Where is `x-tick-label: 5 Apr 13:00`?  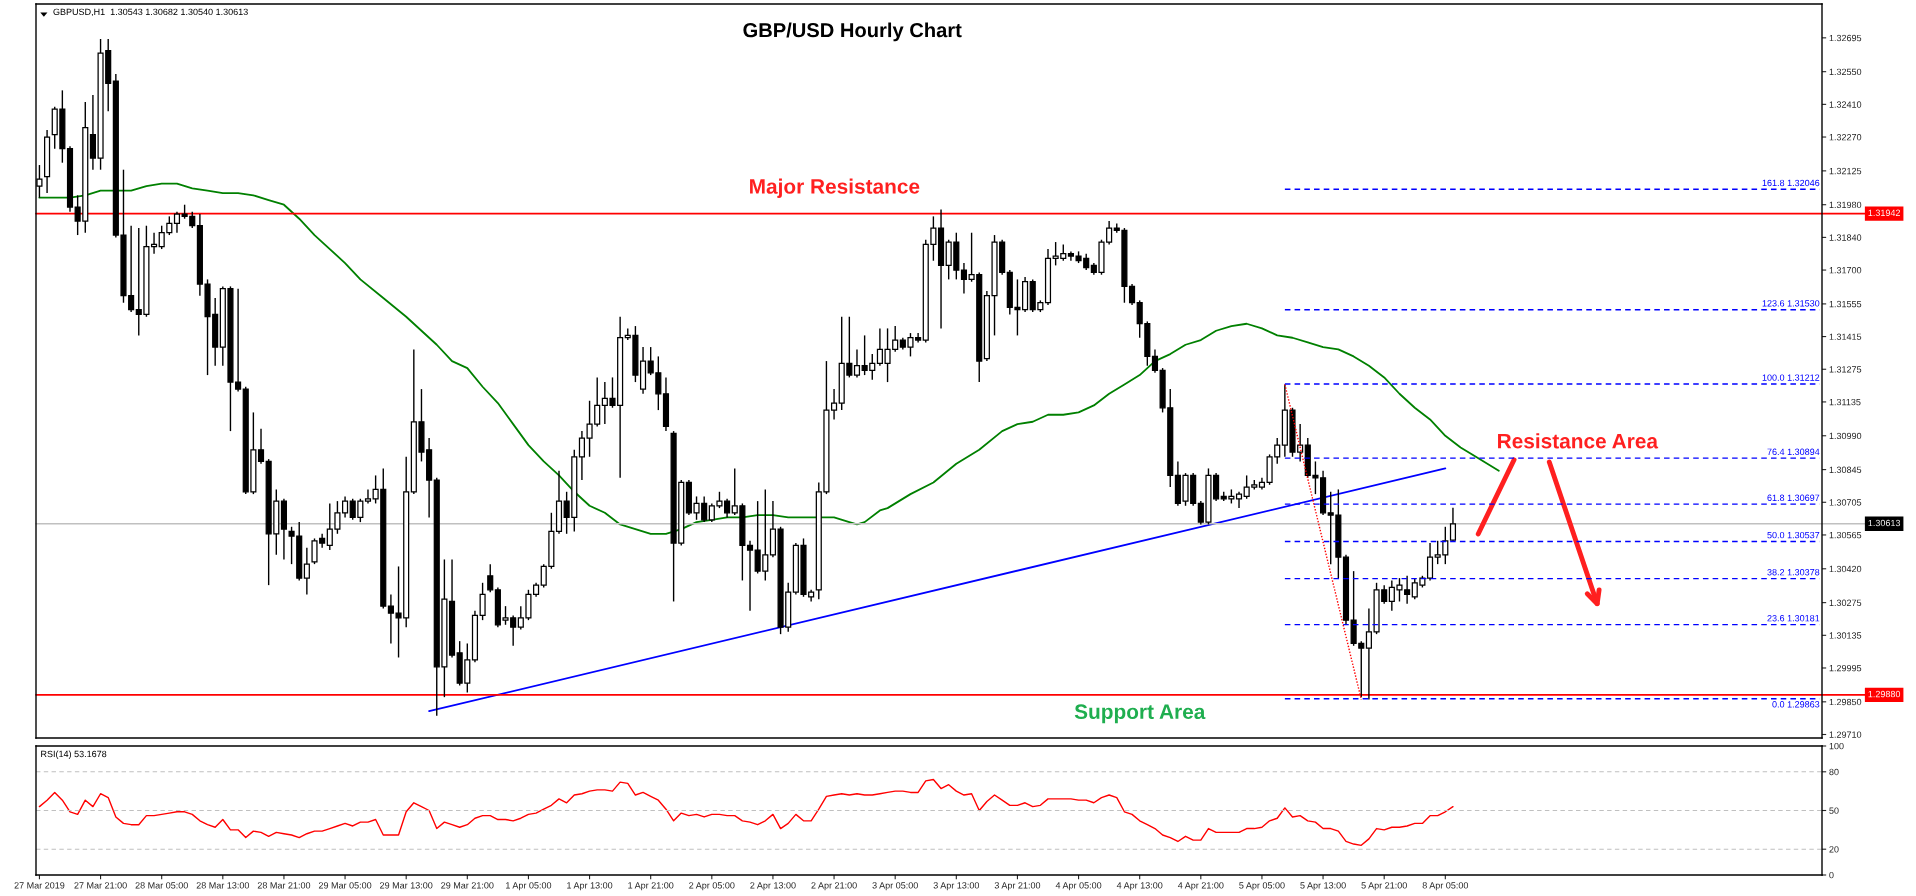
x-tick-label: 5 Apr 13:00 is located at coordinates (1323, 886).